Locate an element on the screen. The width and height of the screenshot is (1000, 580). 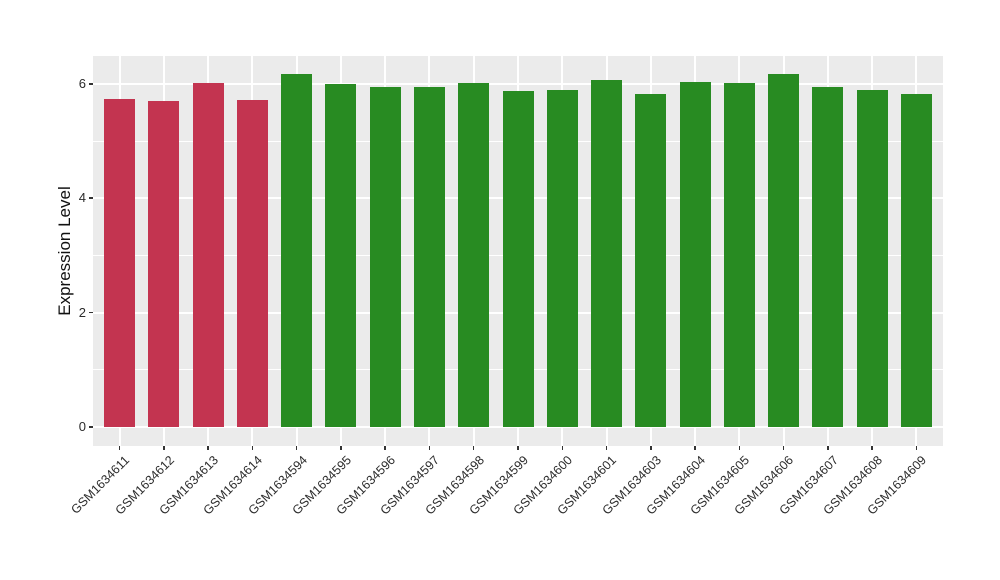
y-axis-title: Expression Level is located at coordinates (64, 251).